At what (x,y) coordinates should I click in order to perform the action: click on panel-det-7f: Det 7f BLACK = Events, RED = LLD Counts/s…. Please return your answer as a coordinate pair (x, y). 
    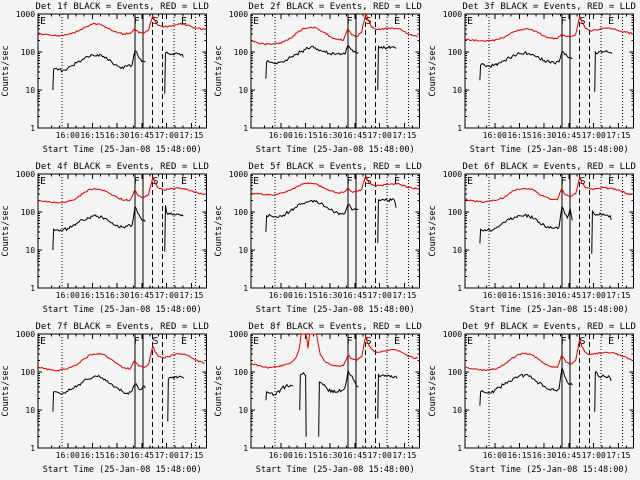
    Looking at the image, I should click on (106, 400).